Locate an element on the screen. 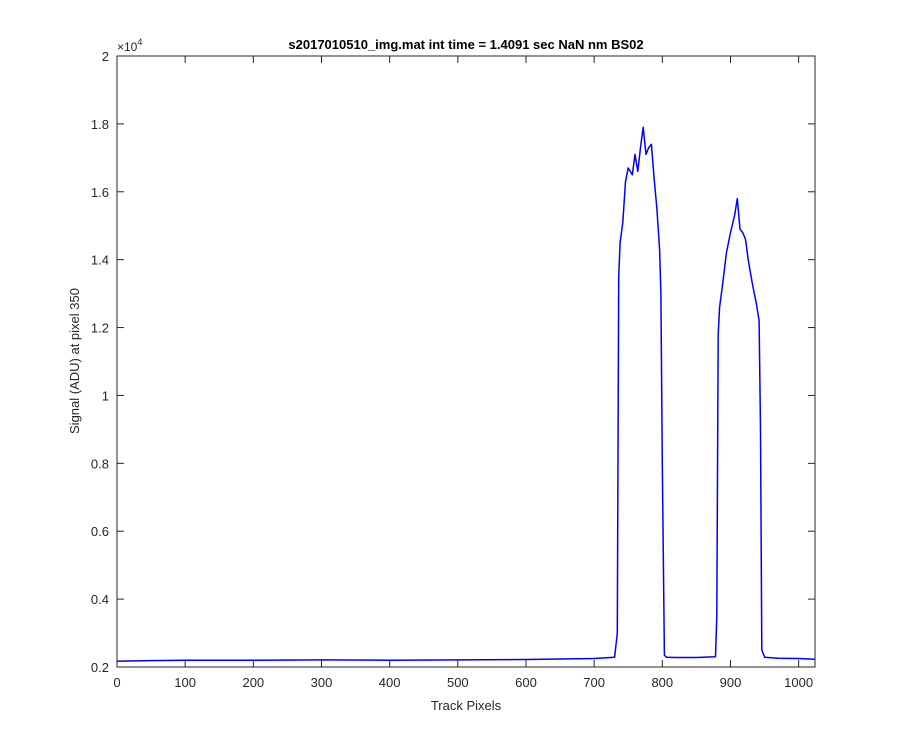 The height and width of the screenshot is (755, 900). exponent-base: ×10 is located at coordinates (127, 47).